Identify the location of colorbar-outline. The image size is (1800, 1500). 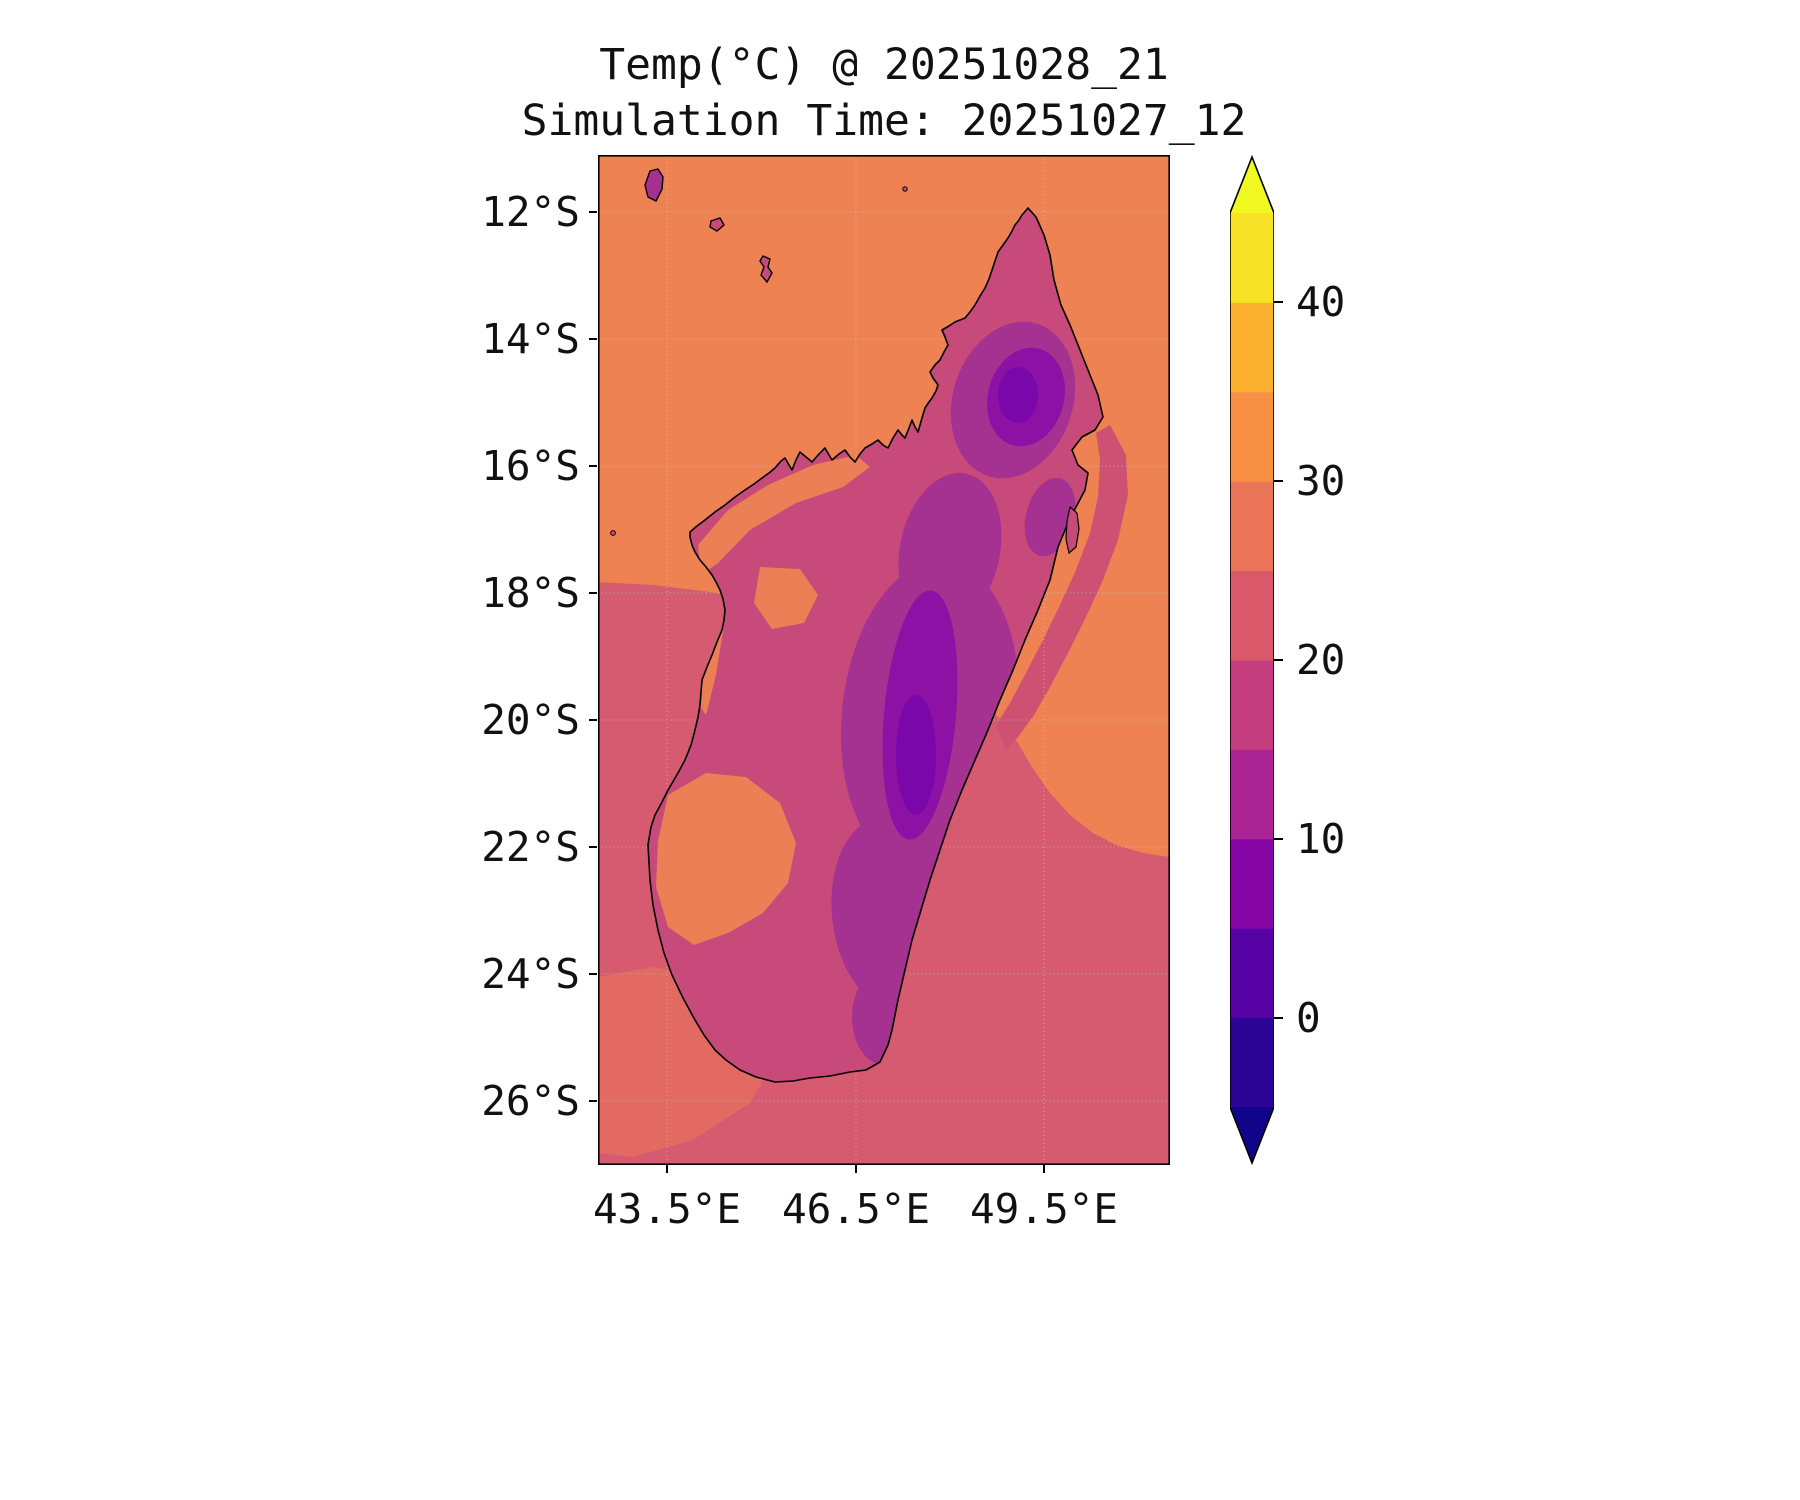
(1252, 660).